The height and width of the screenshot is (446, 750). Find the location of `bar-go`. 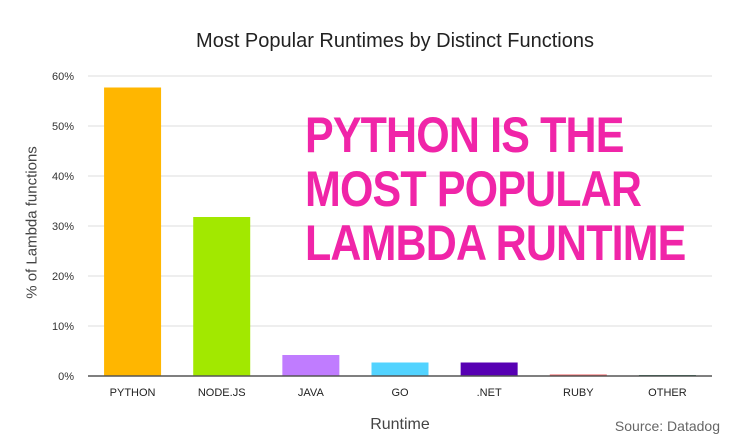

bar-go is located at coordinates (400, 369).